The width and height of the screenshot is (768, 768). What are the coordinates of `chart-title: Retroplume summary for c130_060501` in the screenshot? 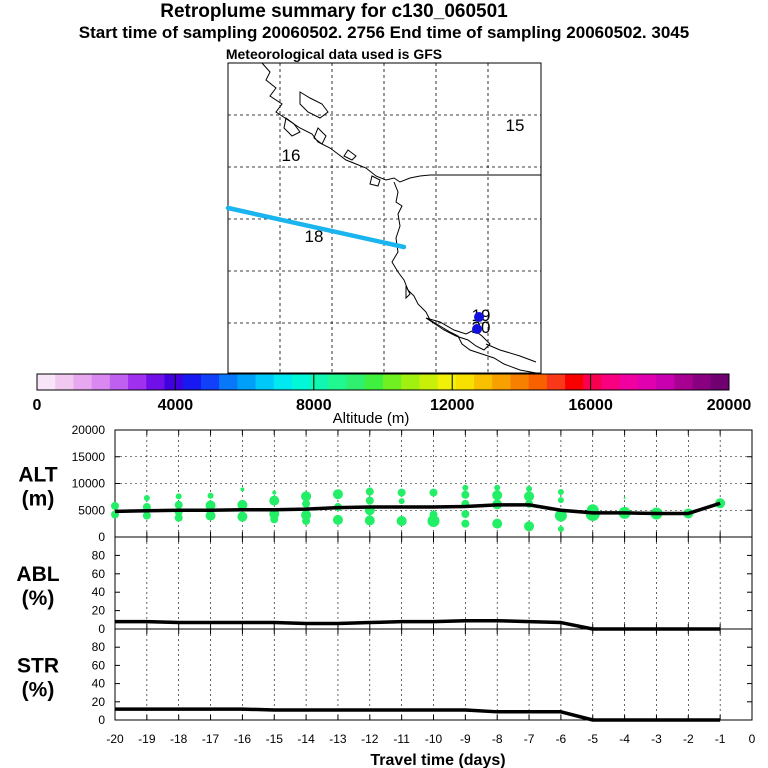 It's located at (334, 11).